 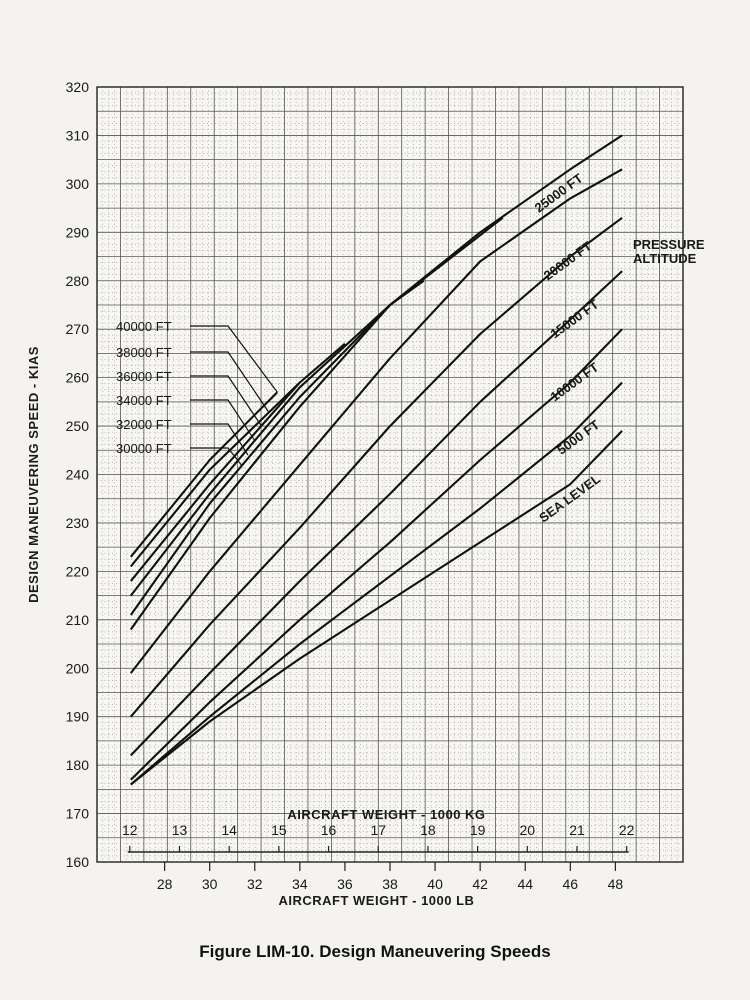 I want to click on x-tick-label: 38, so click(x=390, y=884).